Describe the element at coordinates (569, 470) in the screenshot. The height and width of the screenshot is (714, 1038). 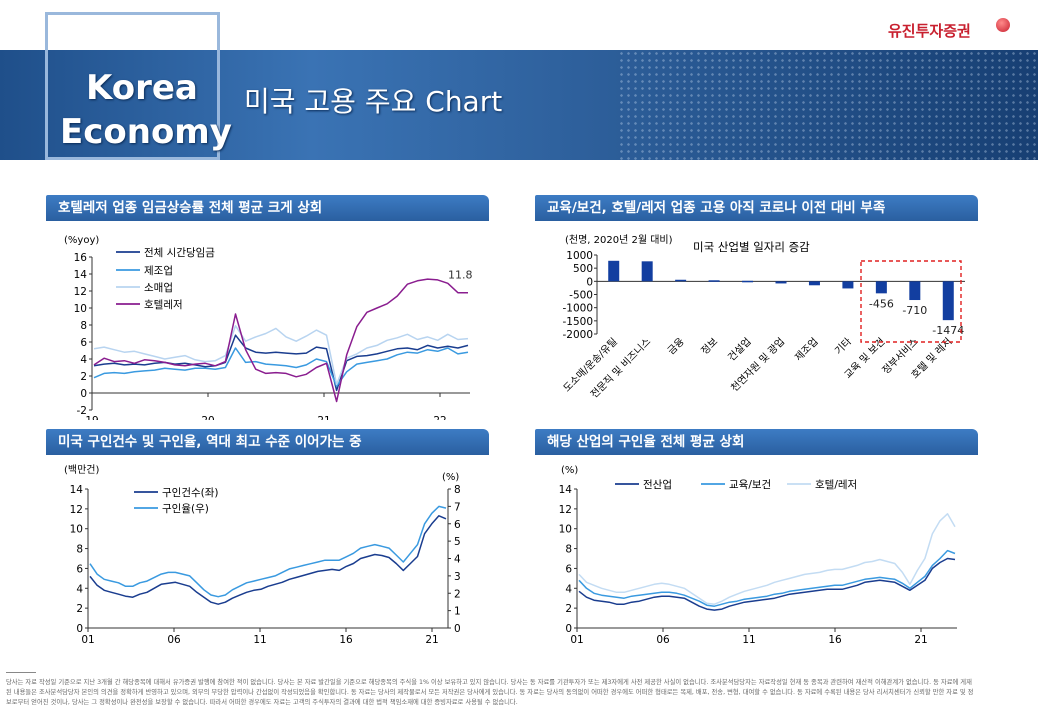
I see `chart4-ylabel: (%)` at that location.